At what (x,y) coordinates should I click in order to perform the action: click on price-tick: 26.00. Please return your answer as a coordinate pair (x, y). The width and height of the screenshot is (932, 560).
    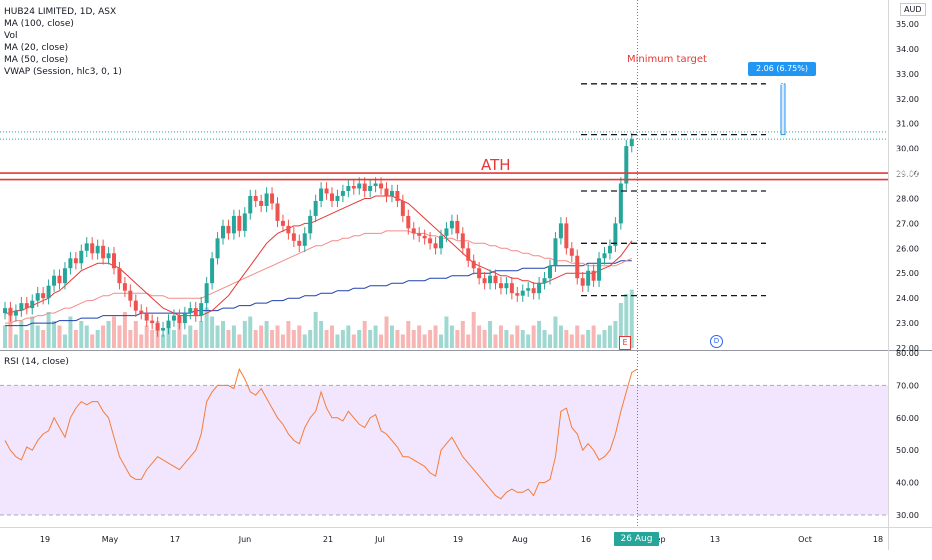
    Looking at the image, I should click on (907, 248).